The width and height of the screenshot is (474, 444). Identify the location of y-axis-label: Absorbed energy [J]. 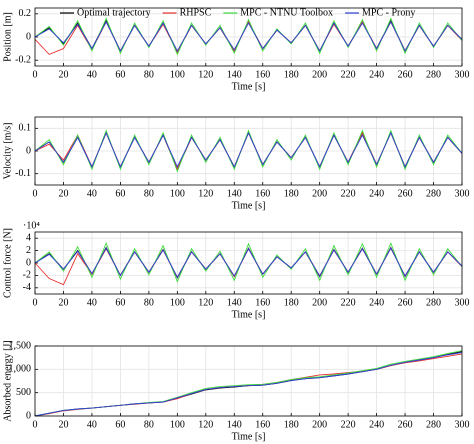
(7, 380).